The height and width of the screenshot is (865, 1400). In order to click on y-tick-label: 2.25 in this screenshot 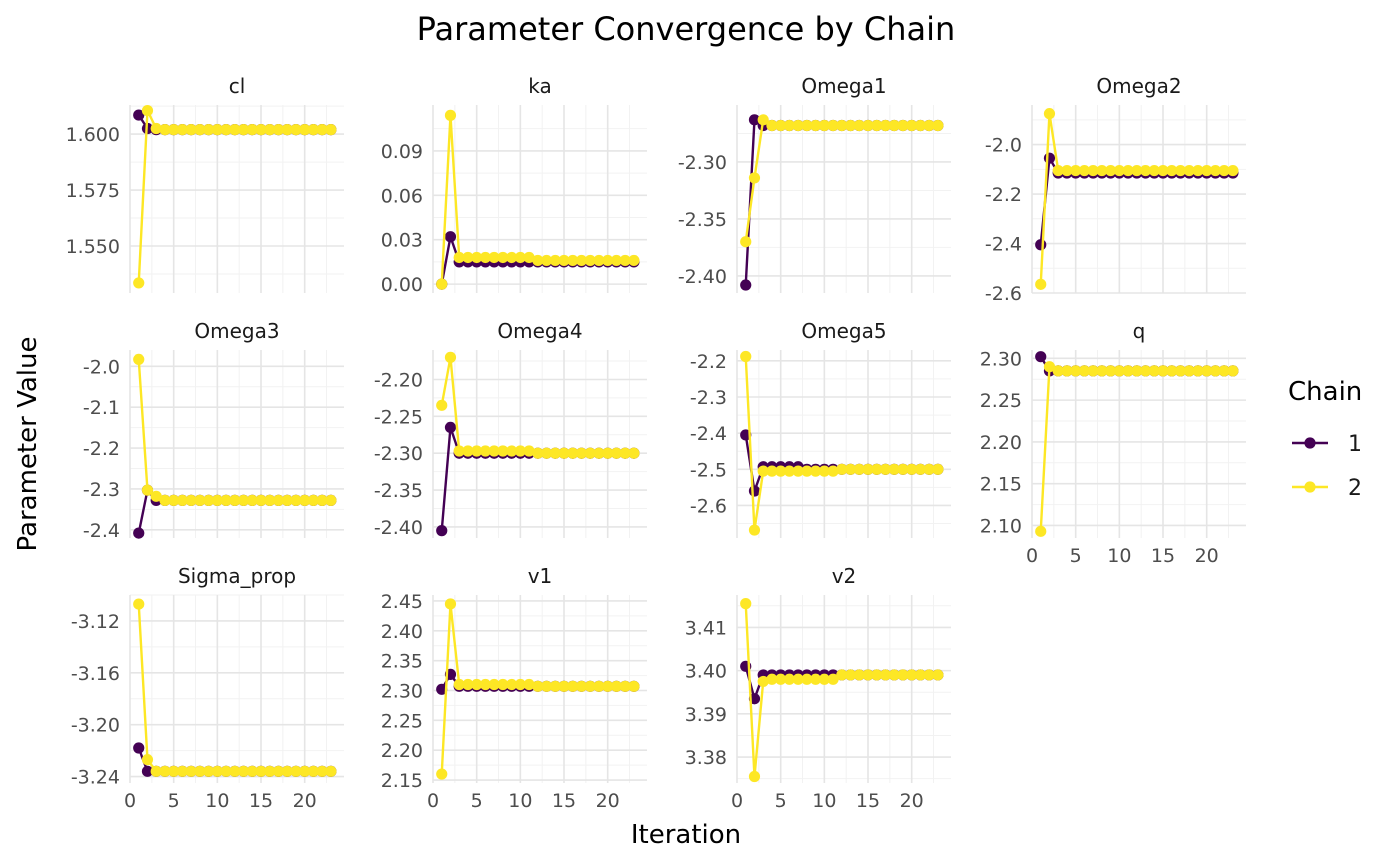, I will do `click(1001, 401)`.